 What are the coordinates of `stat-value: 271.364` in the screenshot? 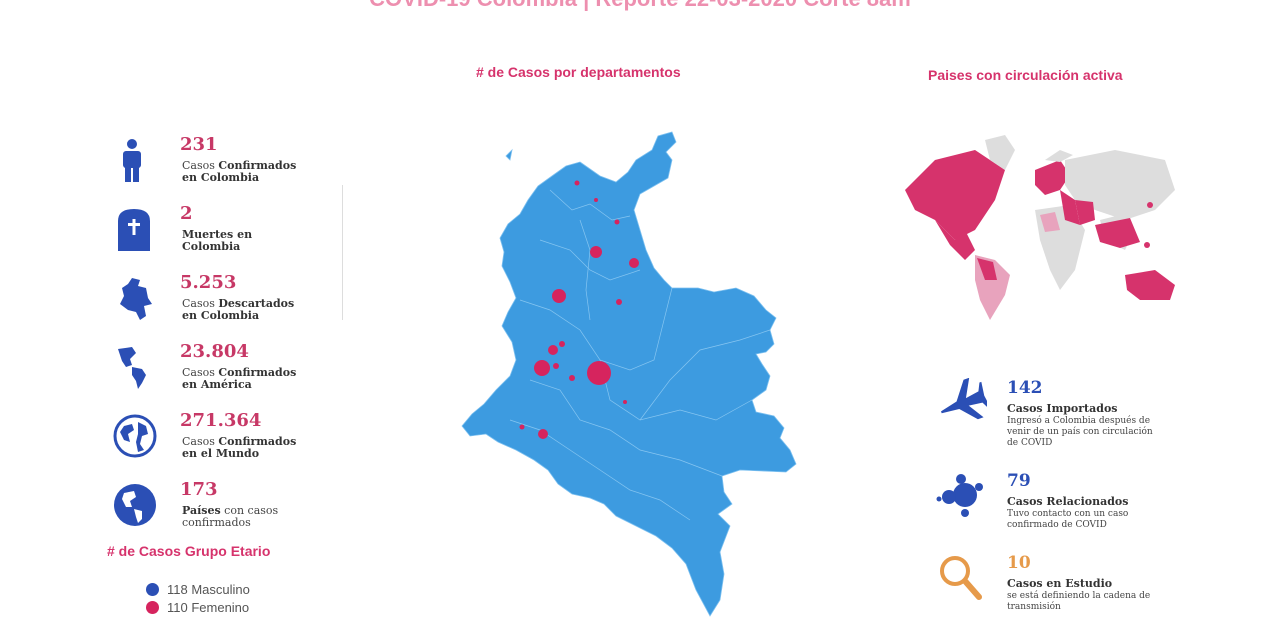 It's located at (221, 420).